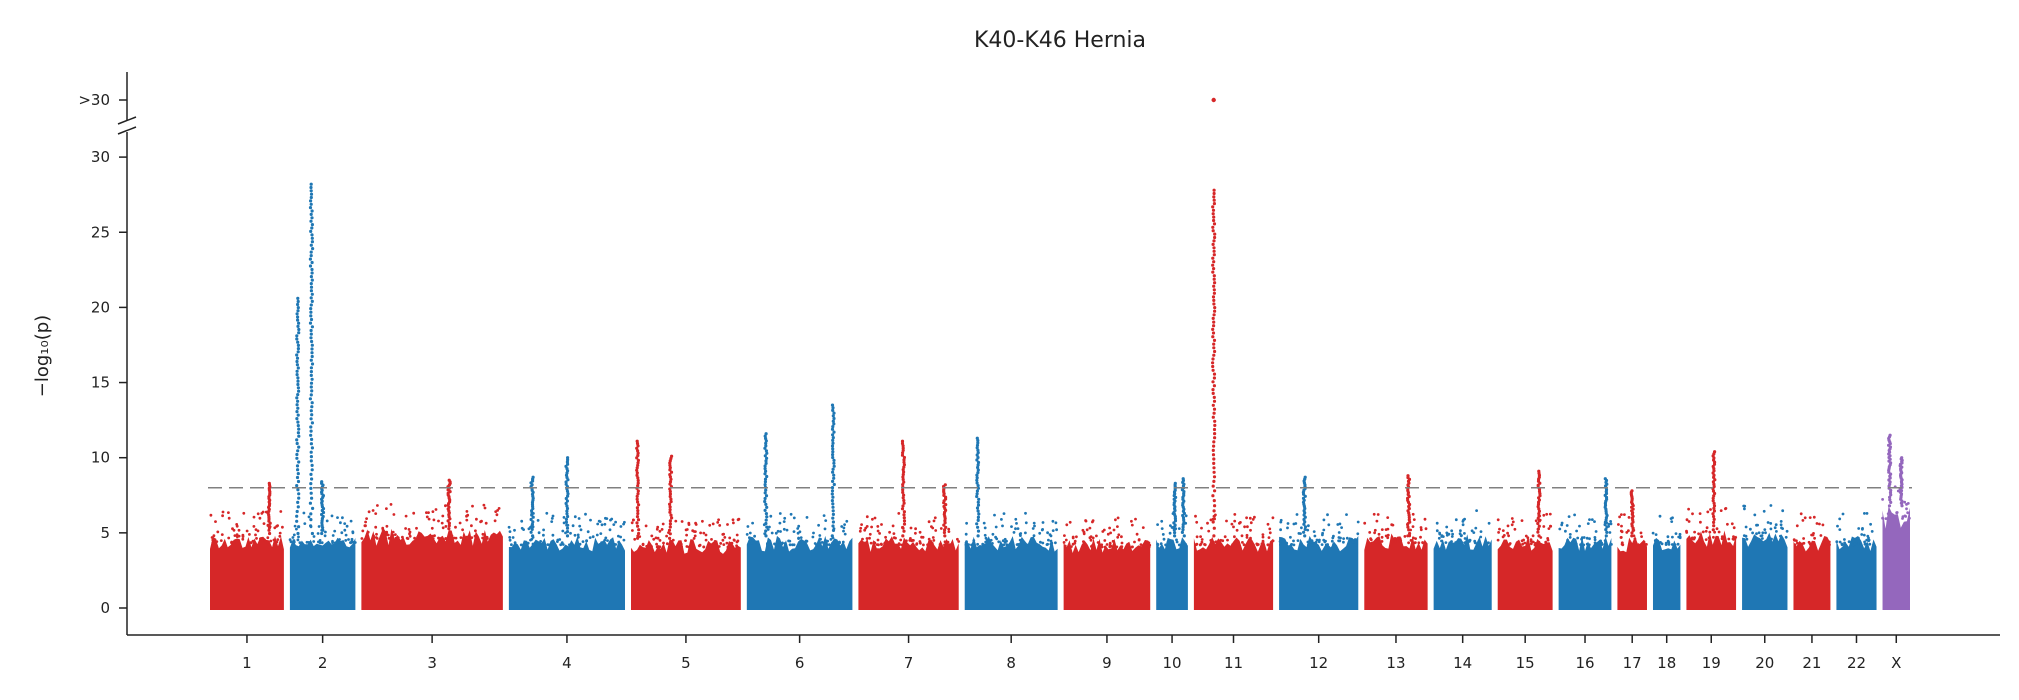 Image resolution: width=2019 pixels, height=700 pixels. What do you see at coordinates (105, 608) in the screenshot?
I see `y-tick-label: 0` at bounding box center [105, 608].